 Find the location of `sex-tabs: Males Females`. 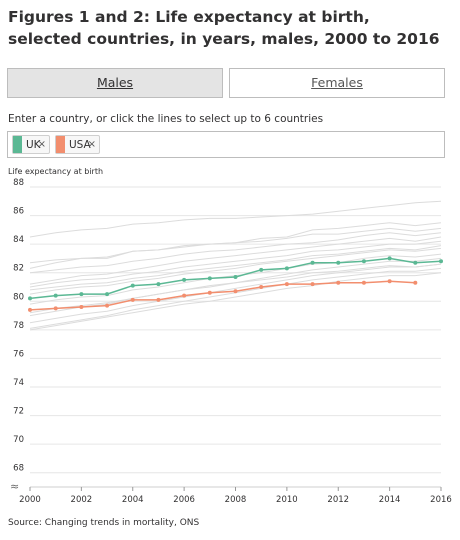

sex-tabs: Males Females is located at coordinates (226, 83).